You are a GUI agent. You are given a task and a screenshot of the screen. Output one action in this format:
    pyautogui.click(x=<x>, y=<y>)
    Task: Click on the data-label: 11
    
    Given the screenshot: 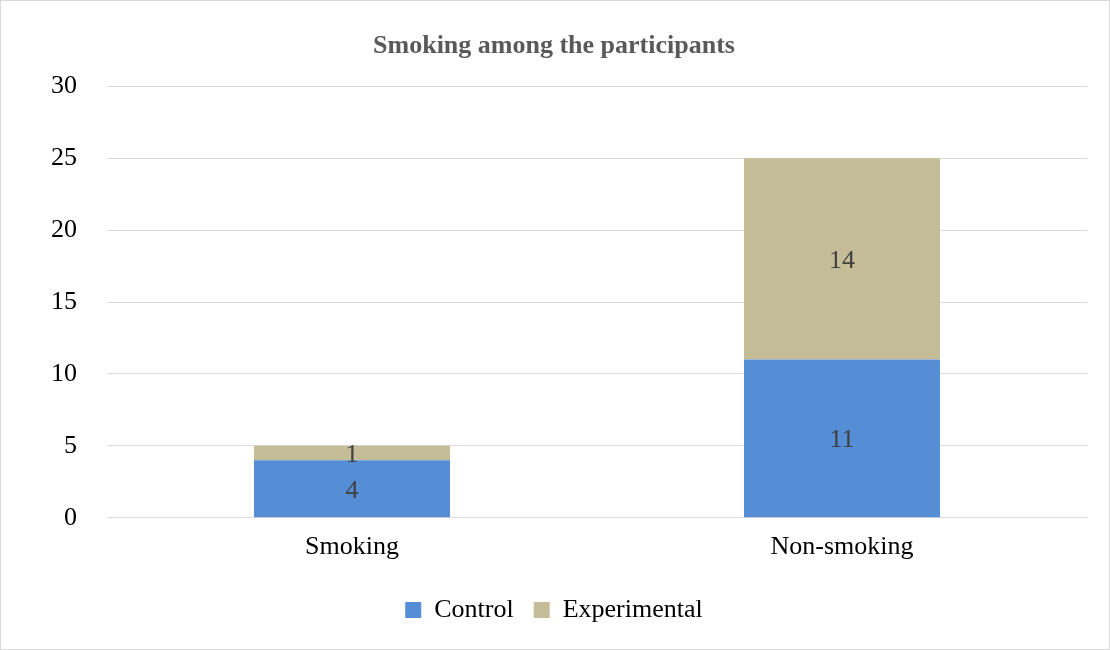 What is the action you would take?
    pyautogui.click(x=842, y=439)
    